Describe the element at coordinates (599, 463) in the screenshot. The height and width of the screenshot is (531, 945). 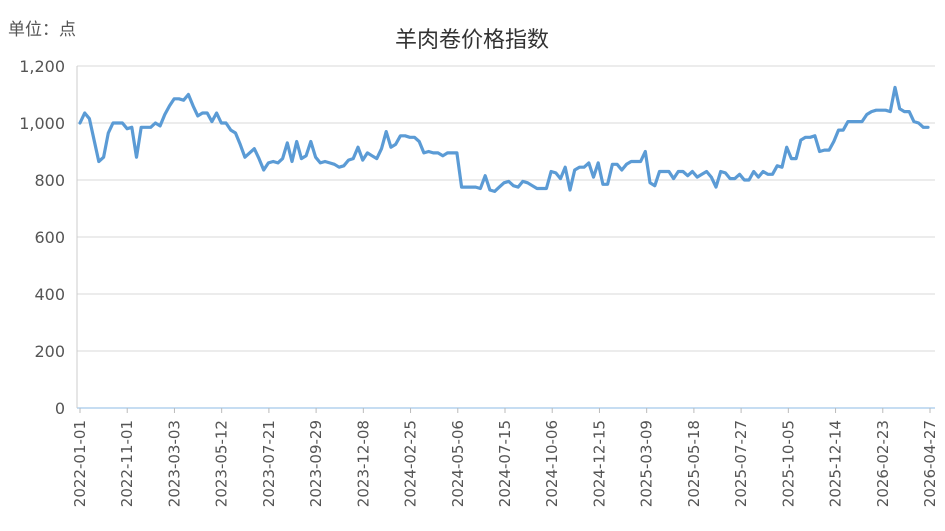
I see `x-tick-label: 2024-12-15` at that location.